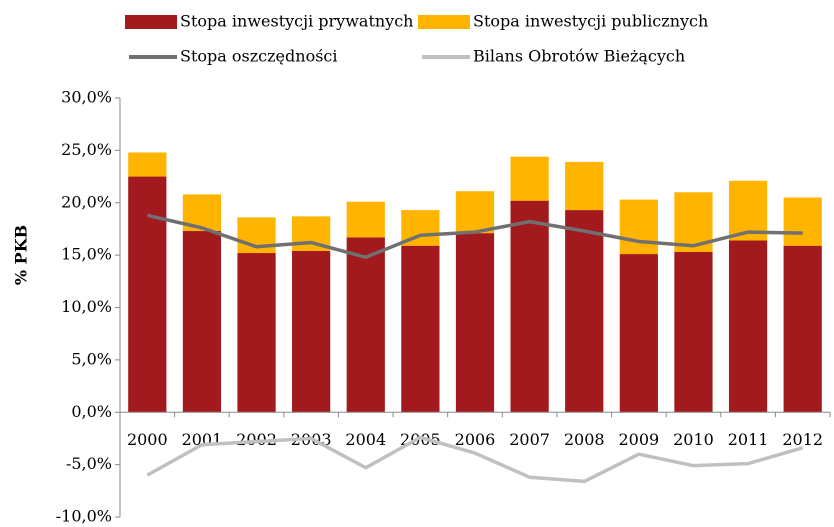 This screenshot has height=527, width=834. Describe the element at coordinates (147, 439) in the screenshot. I see `x-tick-label: 2000` at that location.